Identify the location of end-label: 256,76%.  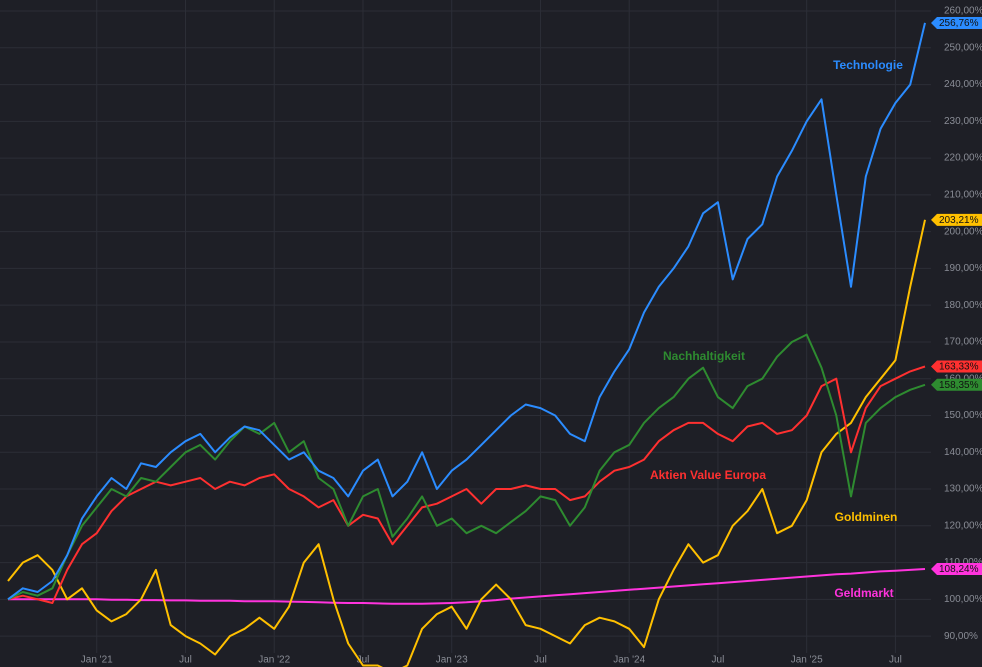
(959, 23).